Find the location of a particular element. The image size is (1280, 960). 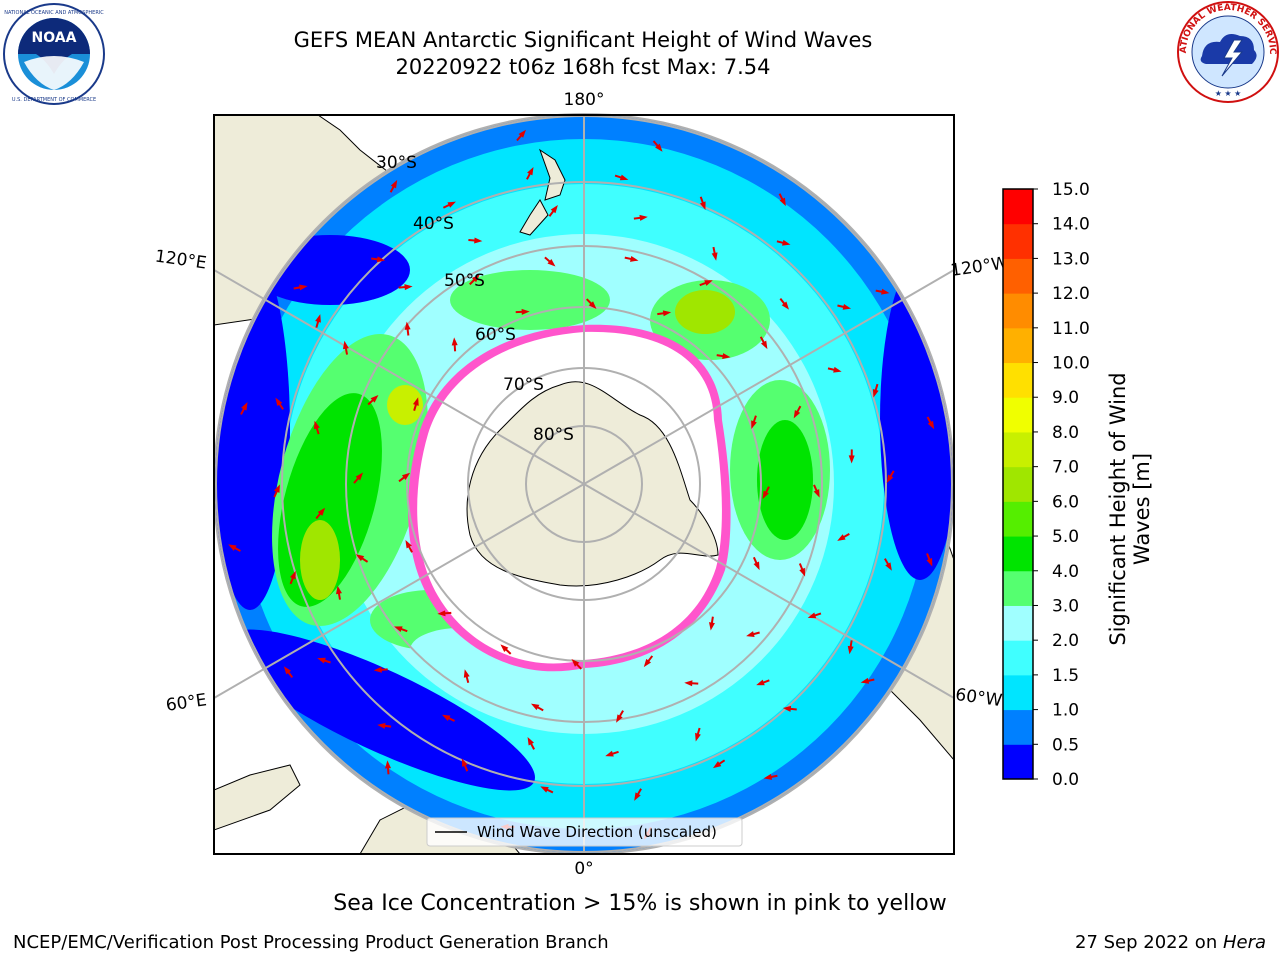

legend-label: Wind Wave Direction (unscaled) is located at coordinates (597, 832).